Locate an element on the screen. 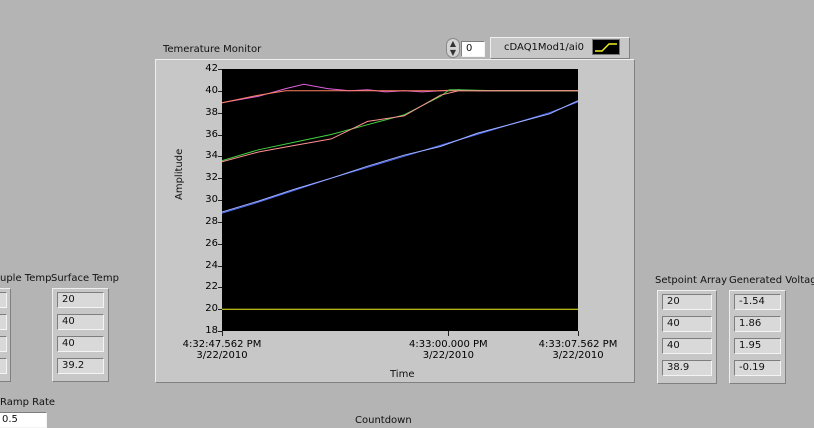  ramp-rate-label: Ramp Rate is located at coordinates (28, 402).